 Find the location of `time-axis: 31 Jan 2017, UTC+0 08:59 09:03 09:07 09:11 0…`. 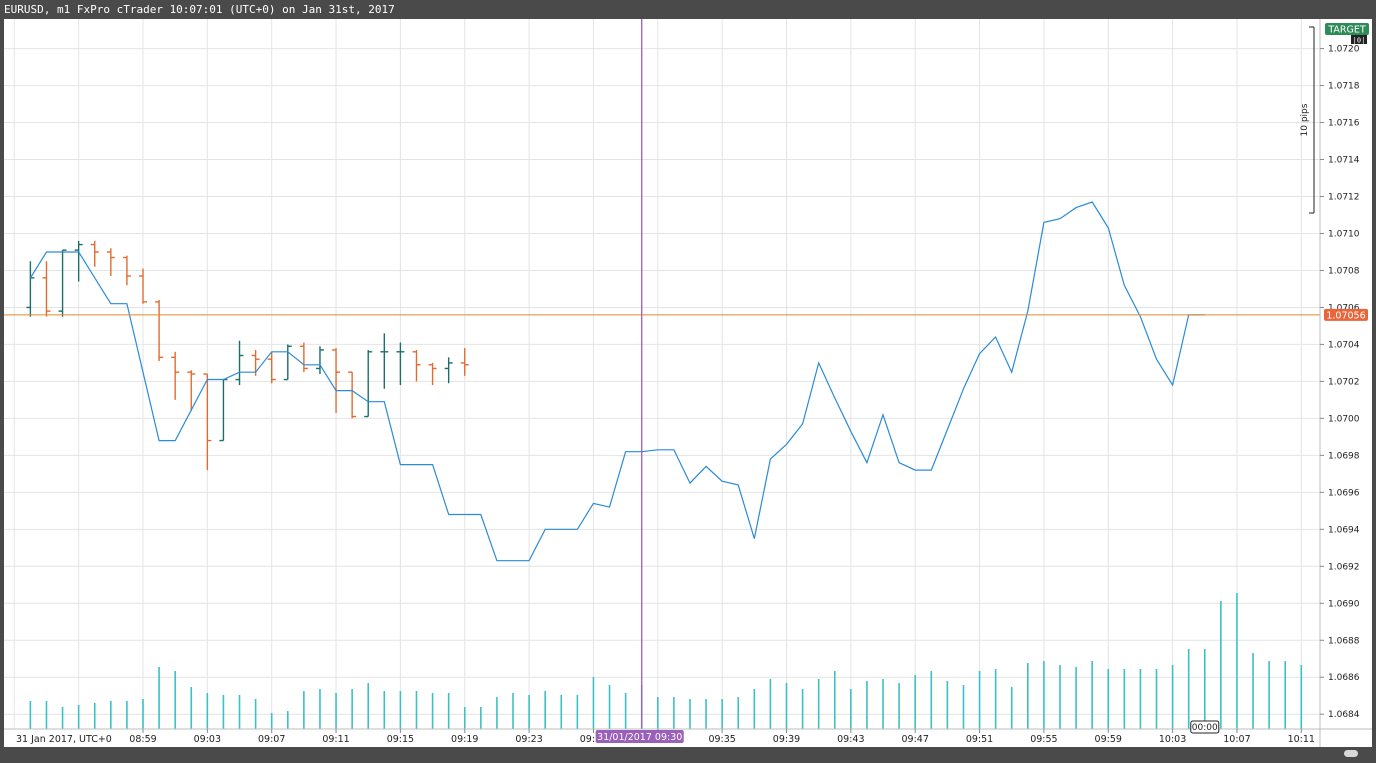

time-axis: 31 Jan 2017, UTC+0 08:59 09:03 09:07 09:11 0… is located at coordinates (688, 736).